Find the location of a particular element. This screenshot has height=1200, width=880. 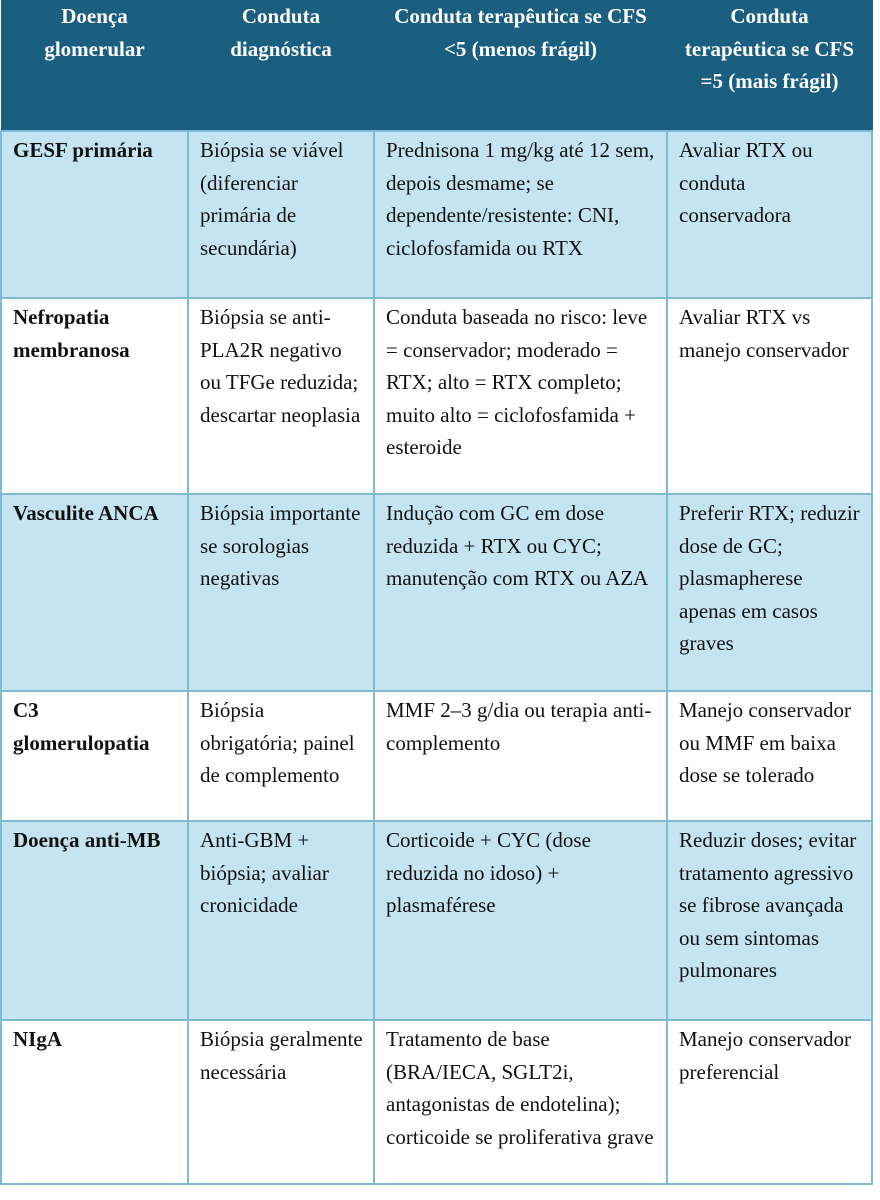

header-disease: Doença glomerular is located at coordinates (94, 65).